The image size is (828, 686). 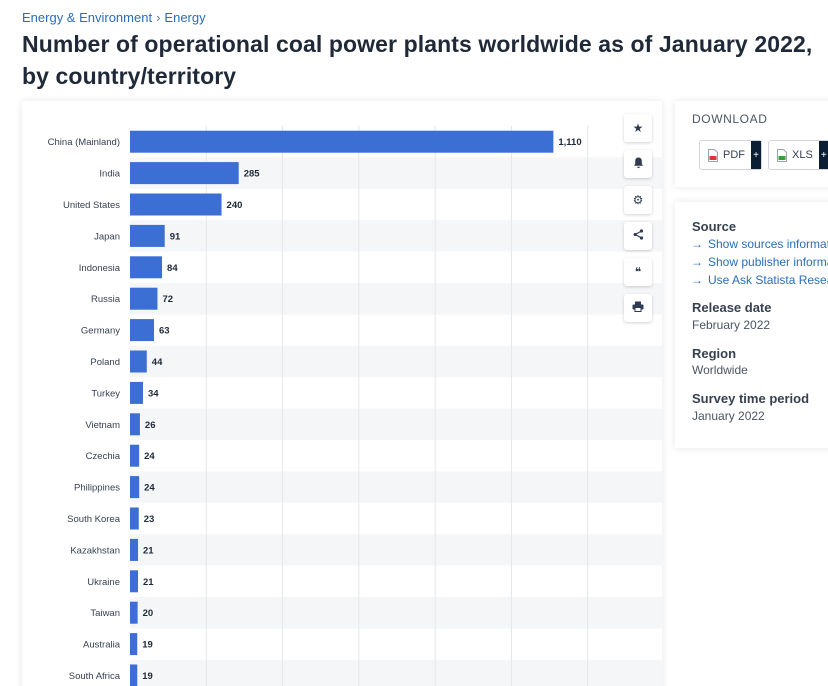 I want to click on data-label: 20, so click(x=148, y=613).